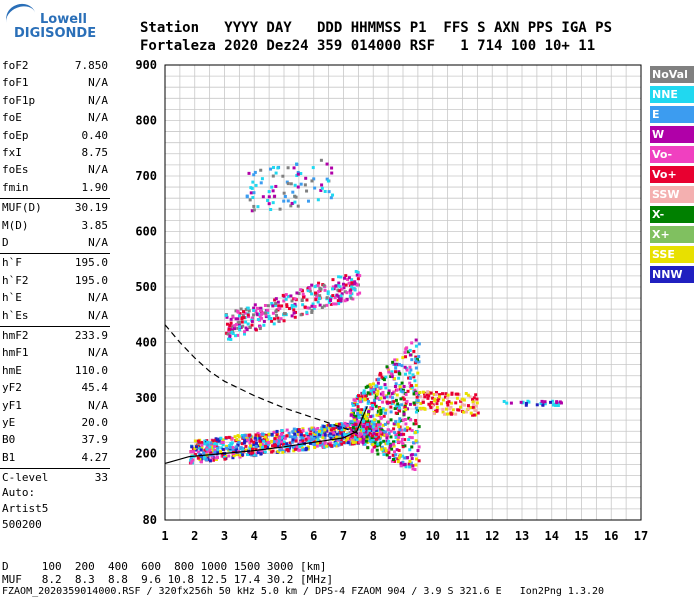 The width and height of the screenshot is (700, 600). I want to click on x-tick-label: 9, so click(402, 536).